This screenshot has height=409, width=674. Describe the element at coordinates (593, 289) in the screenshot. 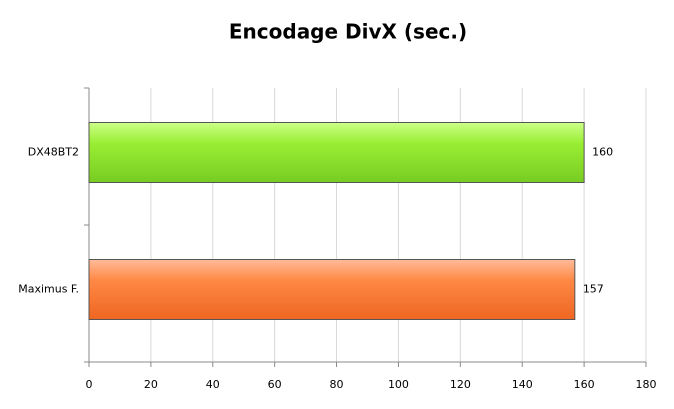

I see `data-label: 157` at that location.